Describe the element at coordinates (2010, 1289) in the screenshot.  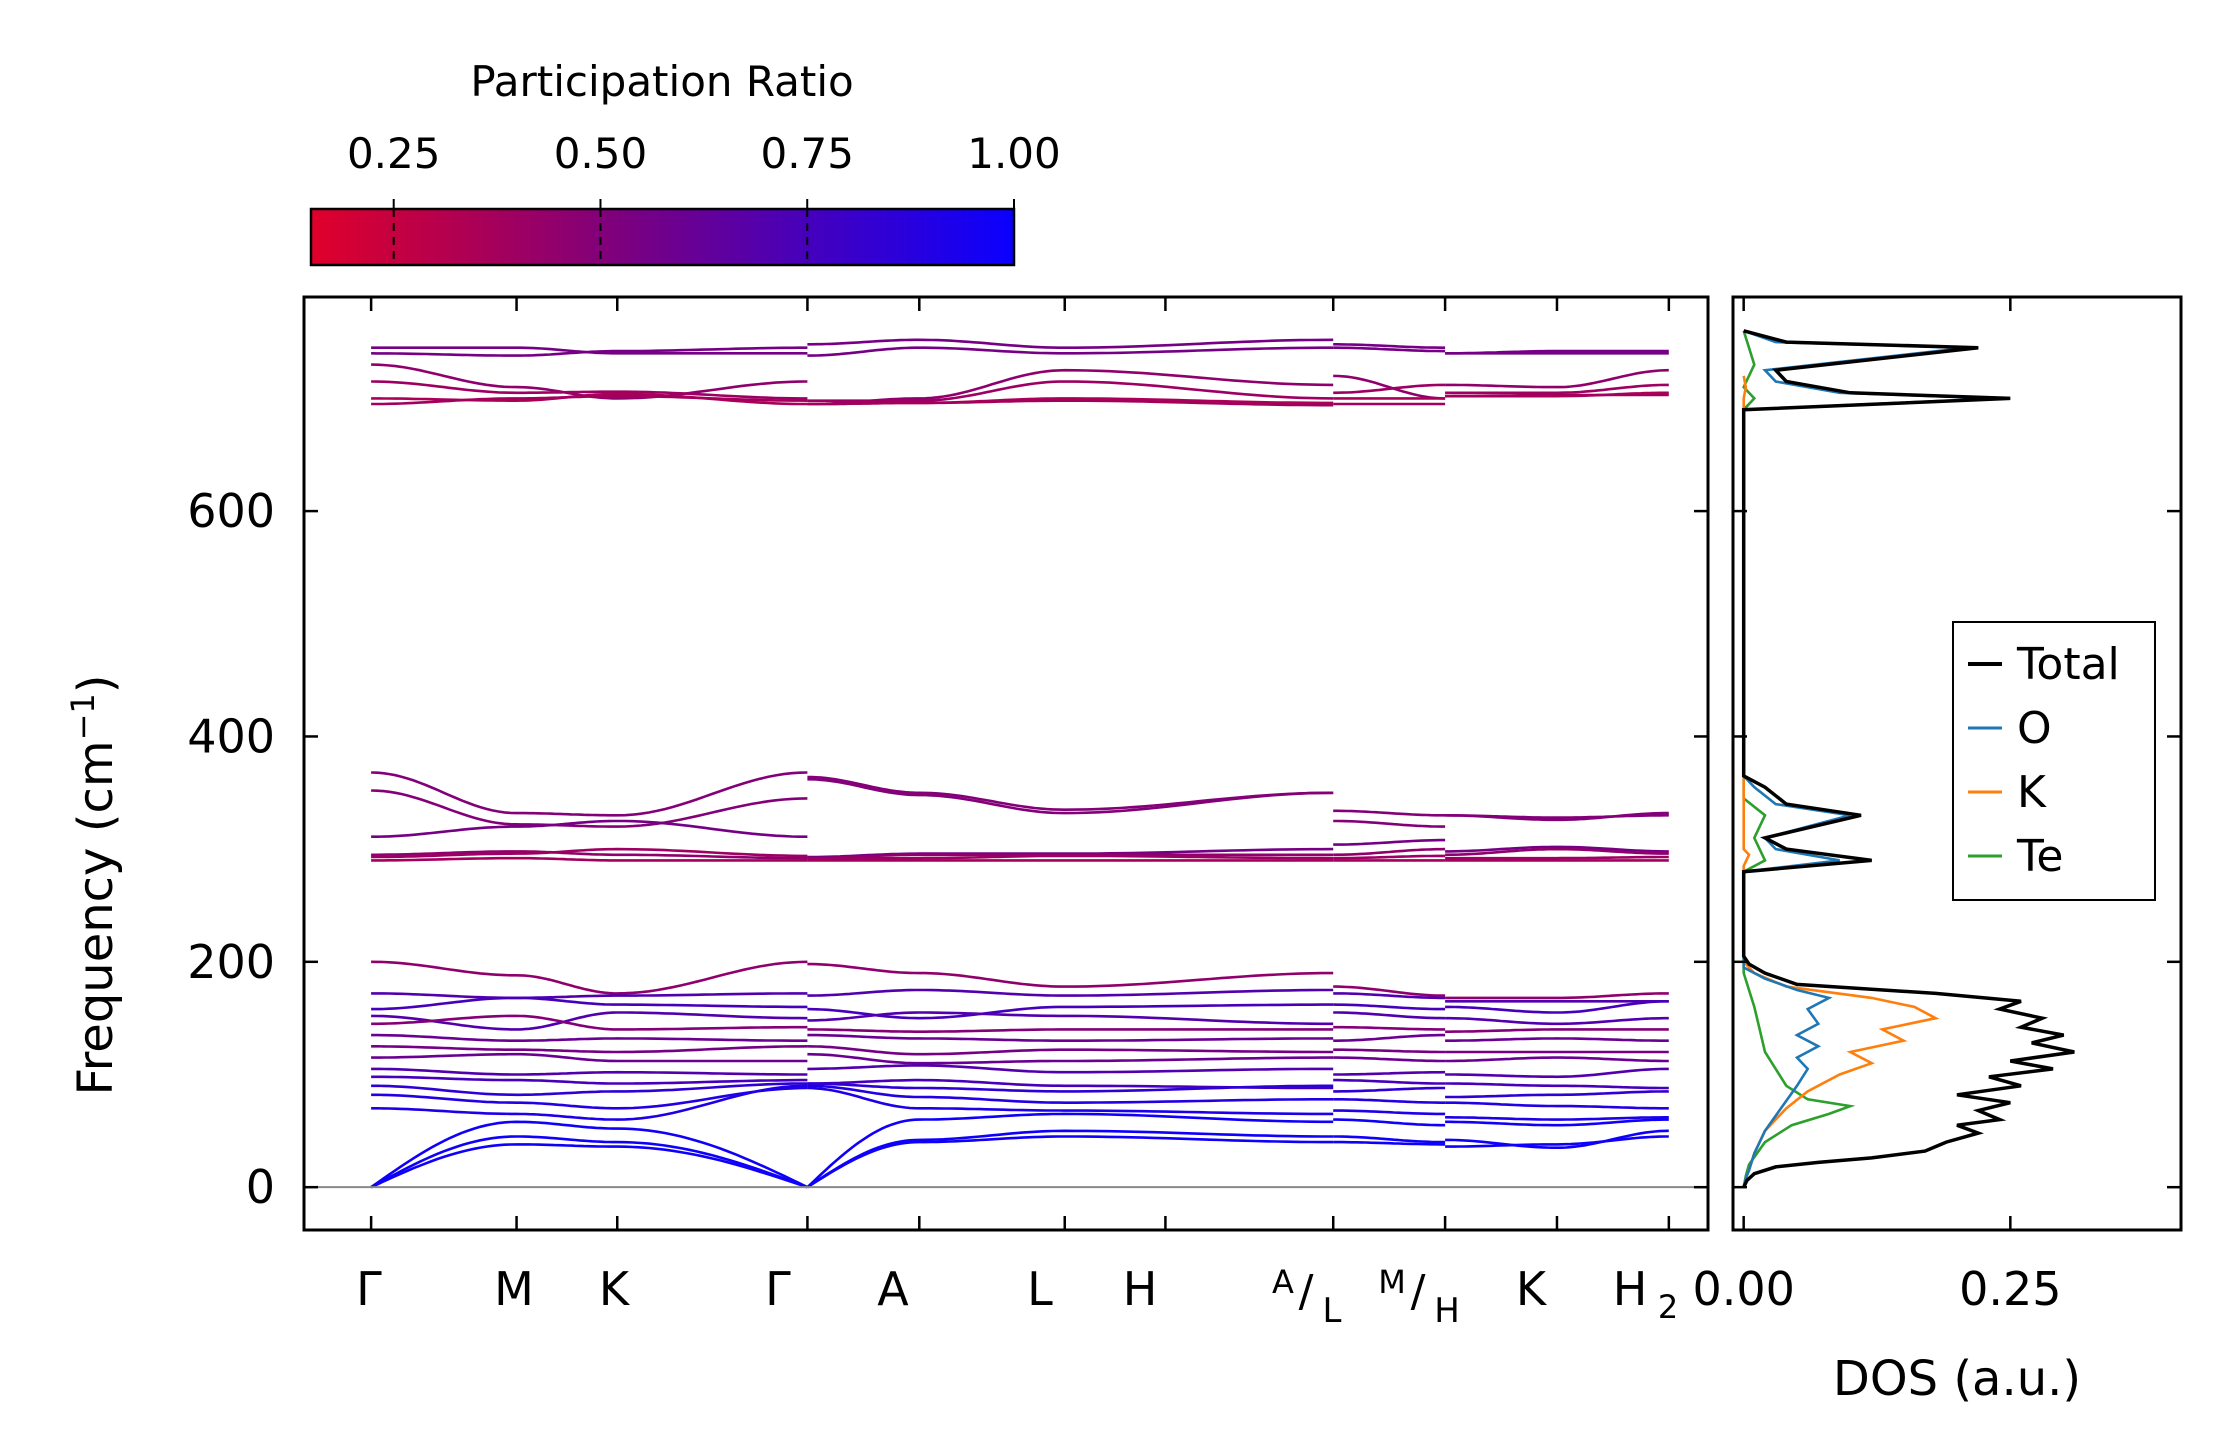
I see `dos-x-tick-label: 0.25` at that location.